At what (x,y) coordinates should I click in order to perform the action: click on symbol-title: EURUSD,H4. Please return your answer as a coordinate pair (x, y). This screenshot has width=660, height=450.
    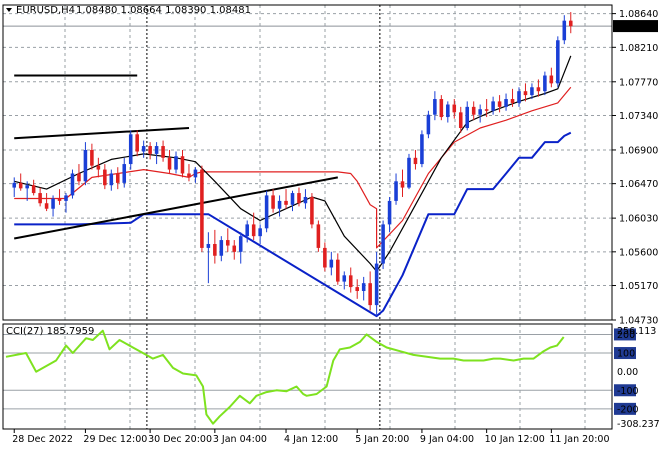
    Looking at the image, I should click on (45, 10).